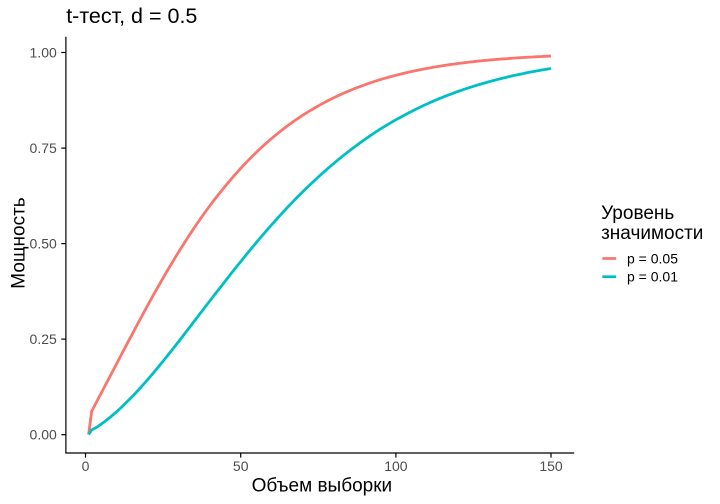 The height and width of the screenshot is (504, 720). What do you see at coordinates (131, 16) in the screenshot?
I see `svg-text: t-тест, d = 0.5` at bounding box center [131, 16].